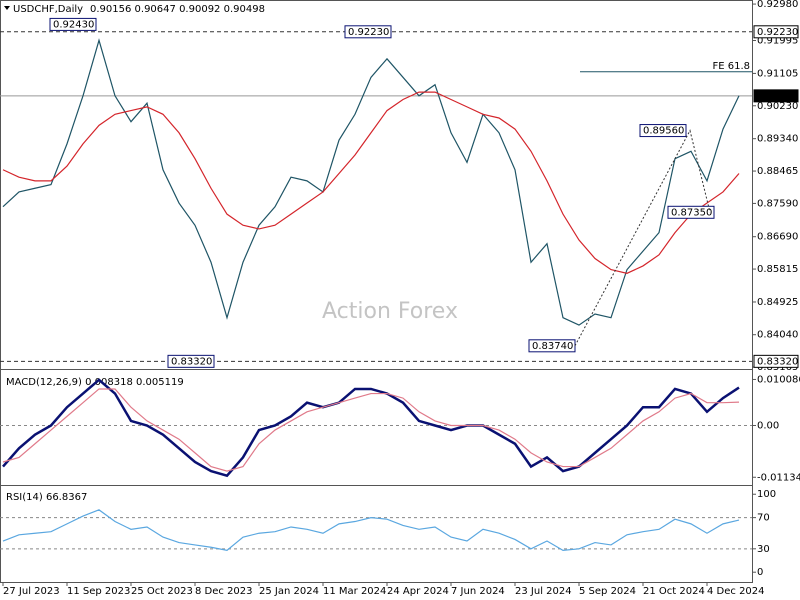  Describe the element at coordinates (48, 9) in the screenshot. I see `panel-title: USDCHF,Daily` at that location.